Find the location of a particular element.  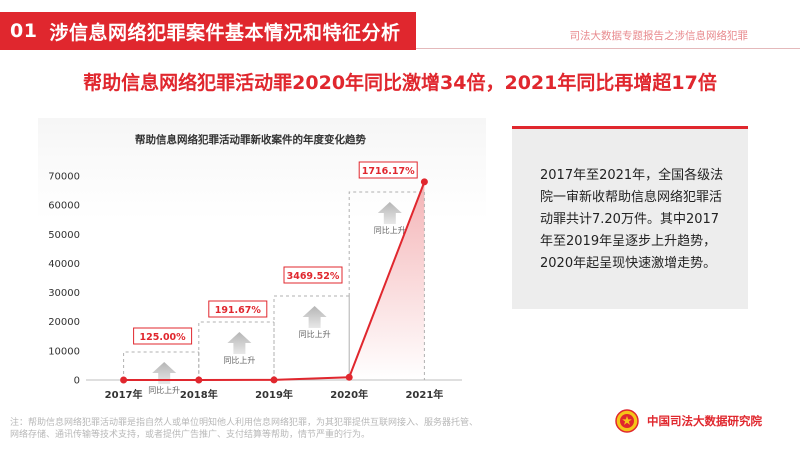

annotation-label: 1716.17% is located at coordinates (388, 171).